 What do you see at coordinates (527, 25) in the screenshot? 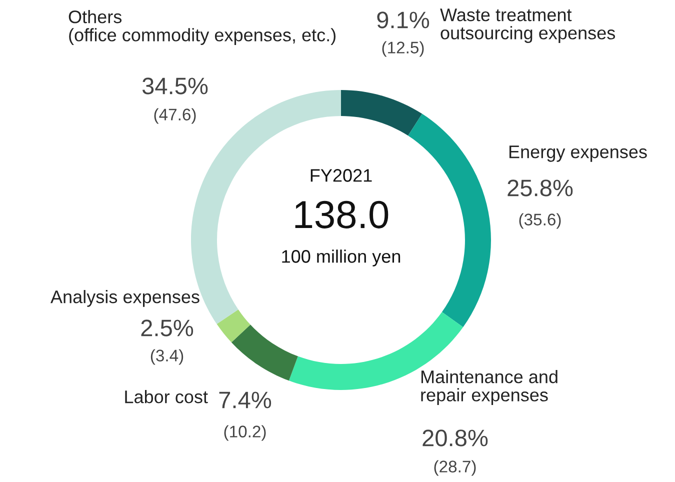
I see `slice-label: Waste treatment outsourcing expenses` at bounding box center [527, 25].